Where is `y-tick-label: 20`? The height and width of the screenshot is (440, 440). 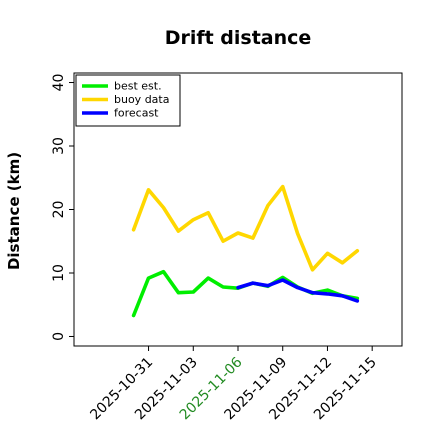 y-tick-label: 20 is located at coordinates (59, 210).